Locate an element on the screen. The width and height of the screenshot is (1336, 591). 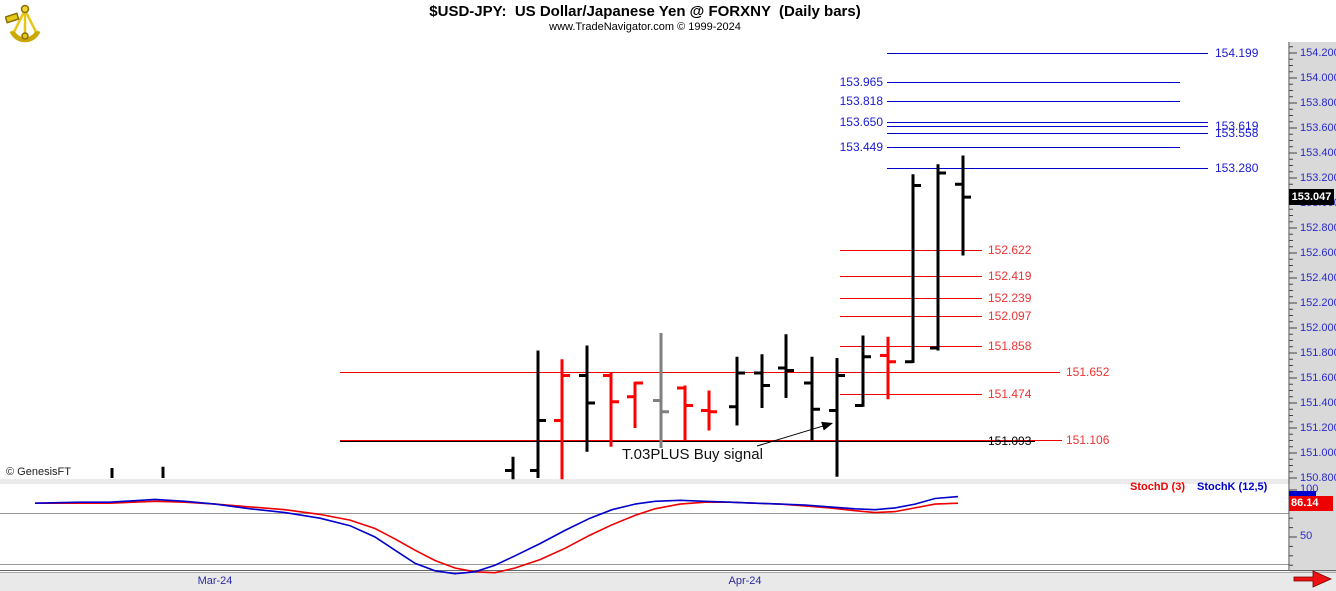
price-axis-tick-label: 152.800 is located at coordinates (1318, 227).